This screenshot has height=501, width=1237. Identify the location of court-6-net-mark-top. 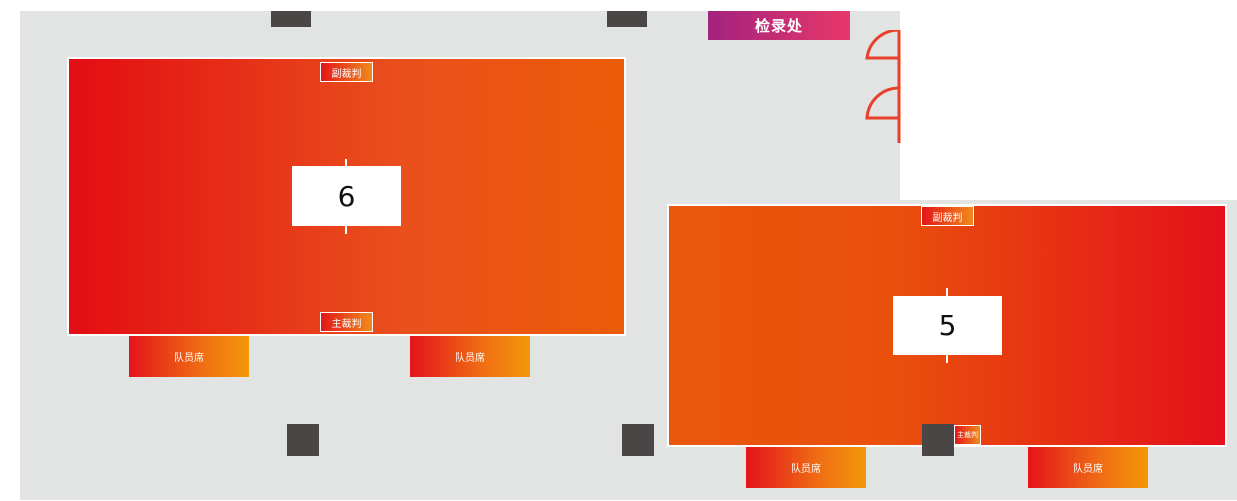
(346, 164).